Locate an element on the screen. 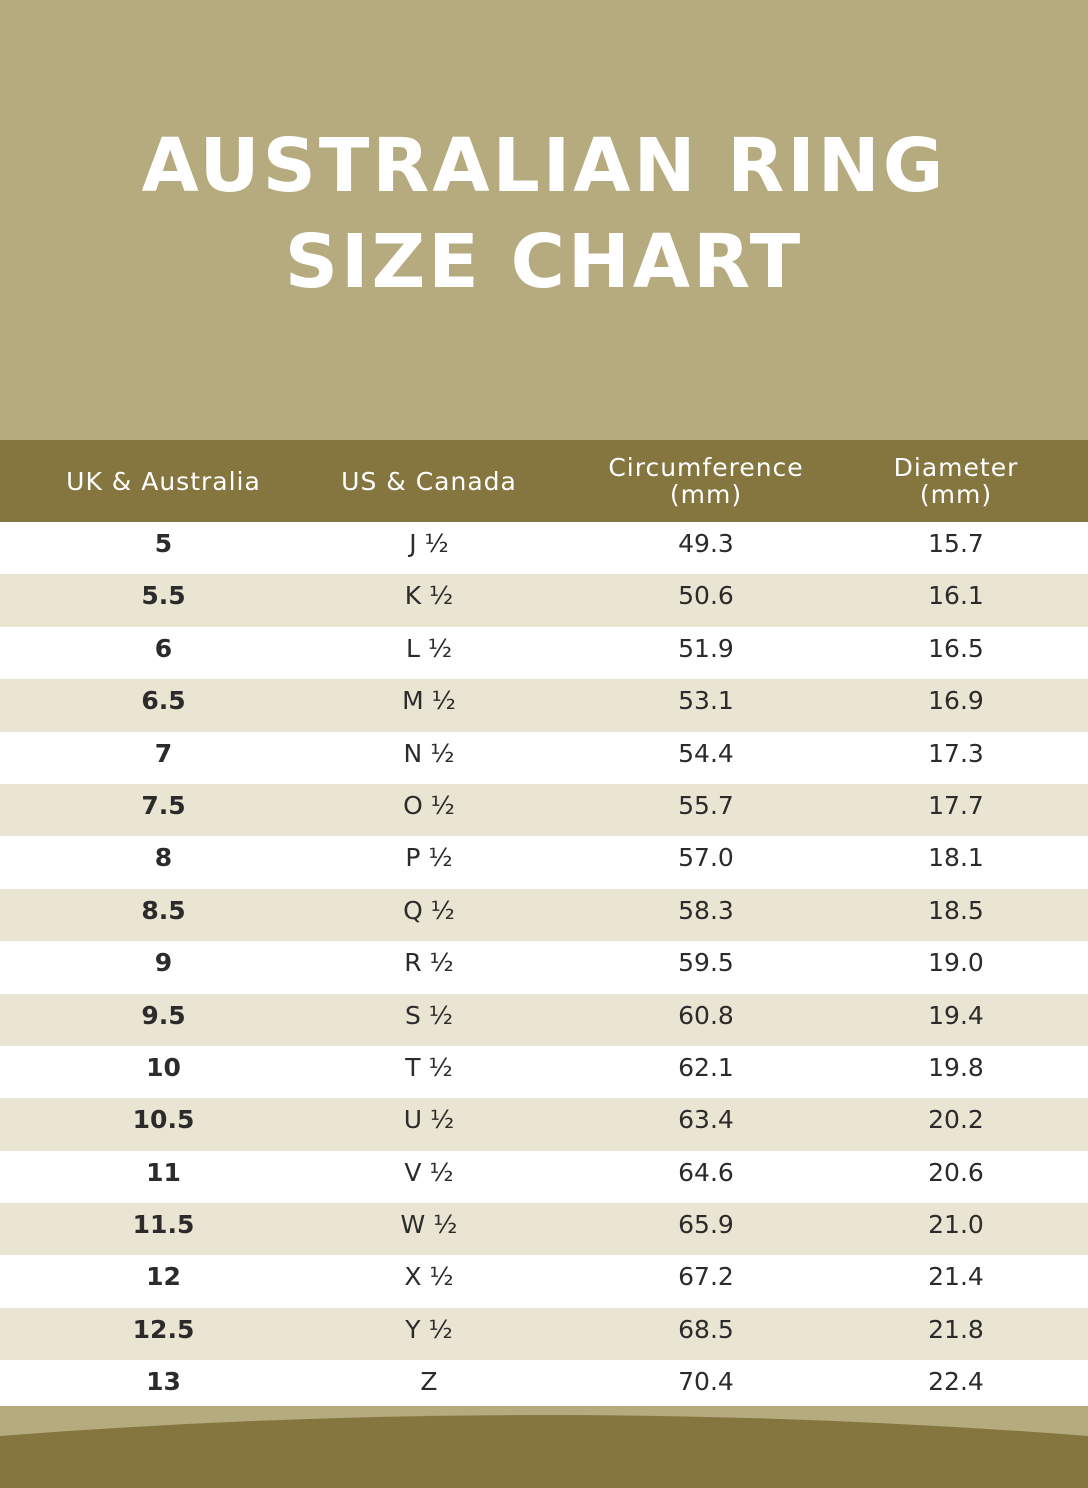  cell-circumference: 55.7 is located at coordinates (706, 805).